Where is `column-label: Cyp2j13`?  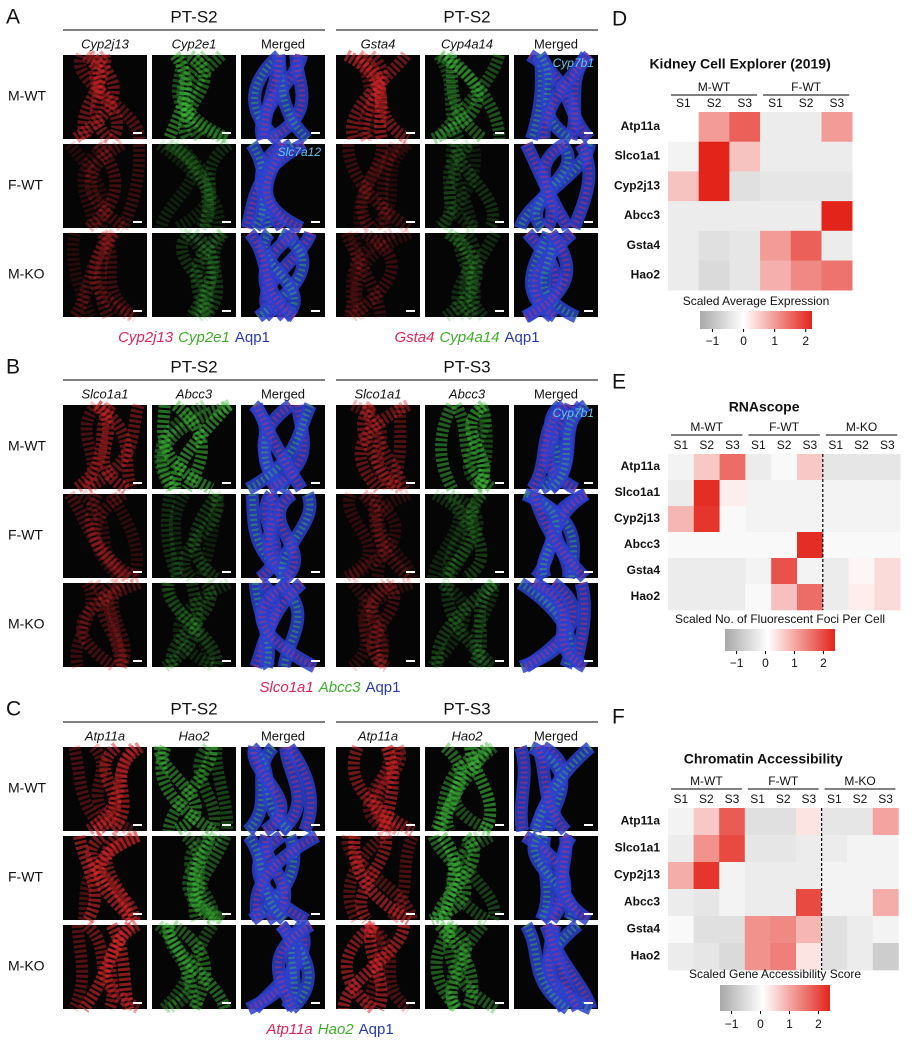 column-label: Cyp2j13 is located at coordinates (105, 43).